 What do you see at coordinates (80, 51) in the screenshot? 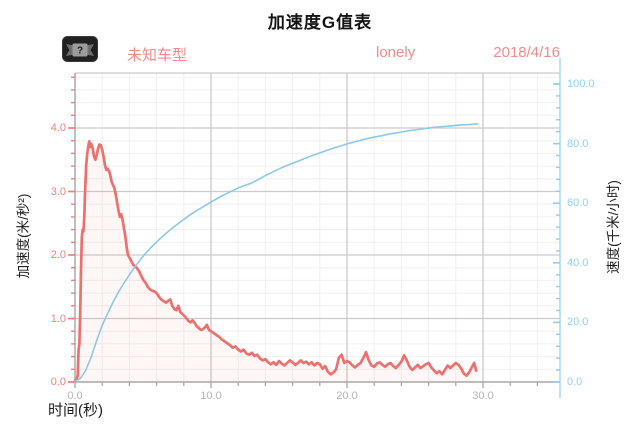
I see `question-mark-glyph: ?` at bounding box center [80, 51].